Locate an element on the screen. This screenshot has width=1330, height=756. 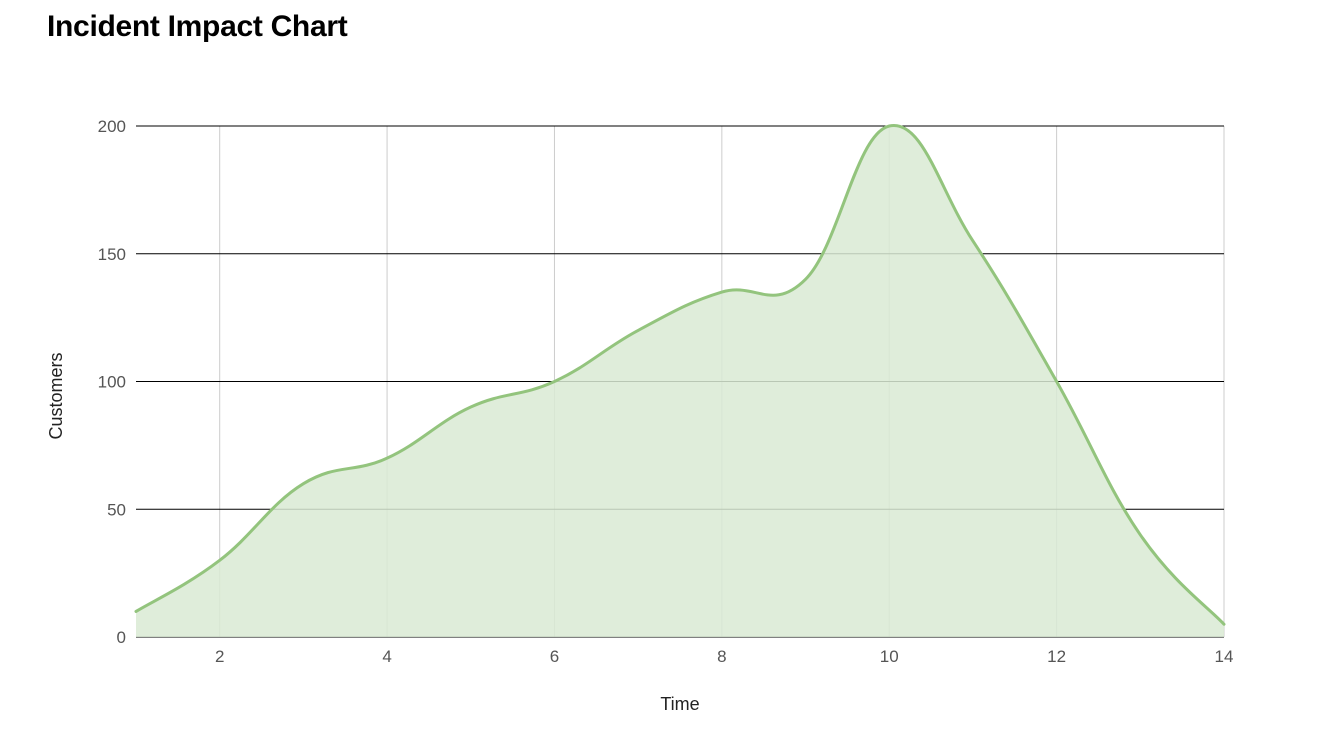
x-tick-labels: 2 4 6 8 10 12 14 is located at coordinates (724, 656).